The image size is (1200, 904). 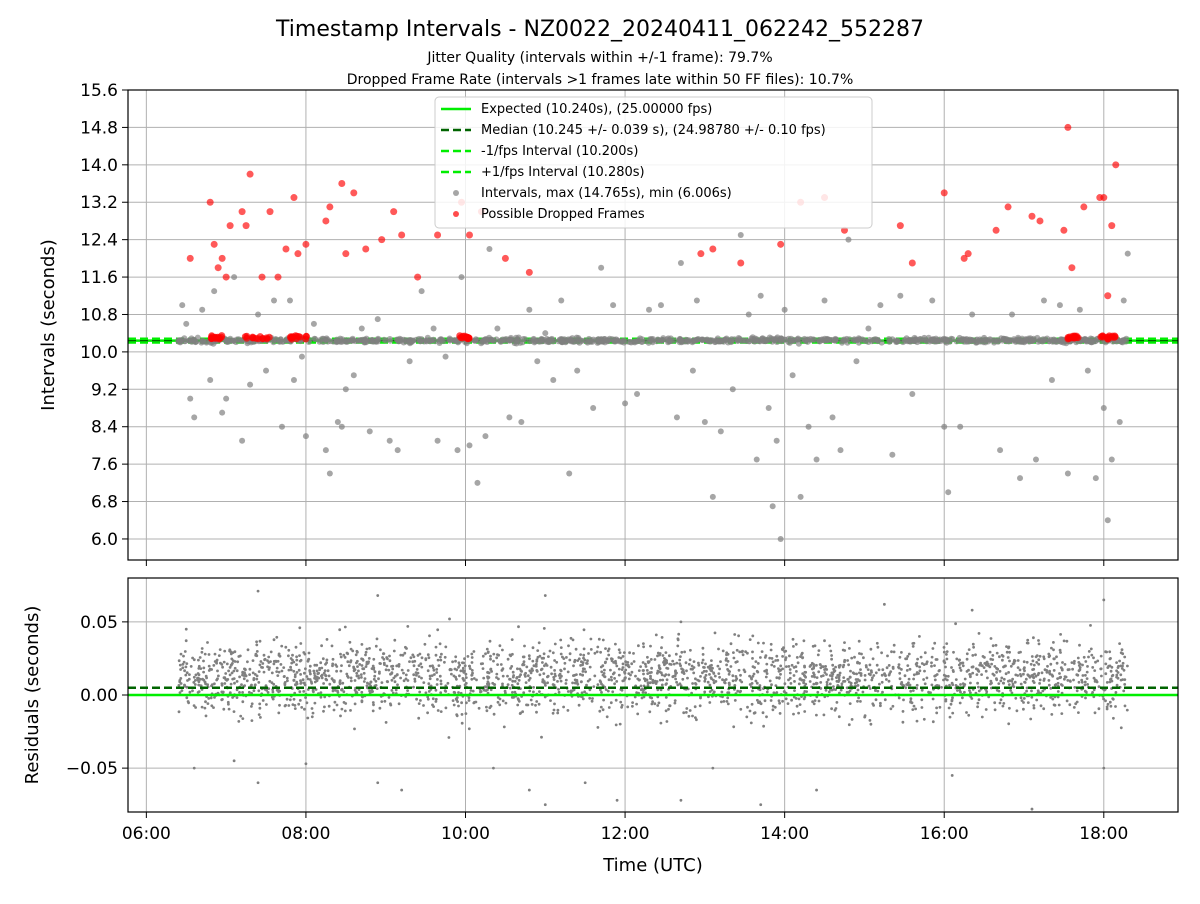 What do you see at coordinates (104, 540) in the screenshot?
I see `top-y-tick-label: 6.0` at bounding box center [104, 540].